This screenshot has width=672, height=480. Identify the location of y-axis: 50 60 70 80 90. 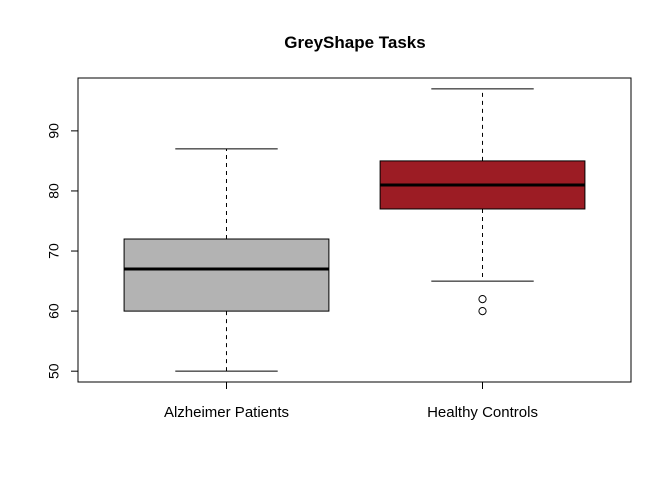
(62, 251).